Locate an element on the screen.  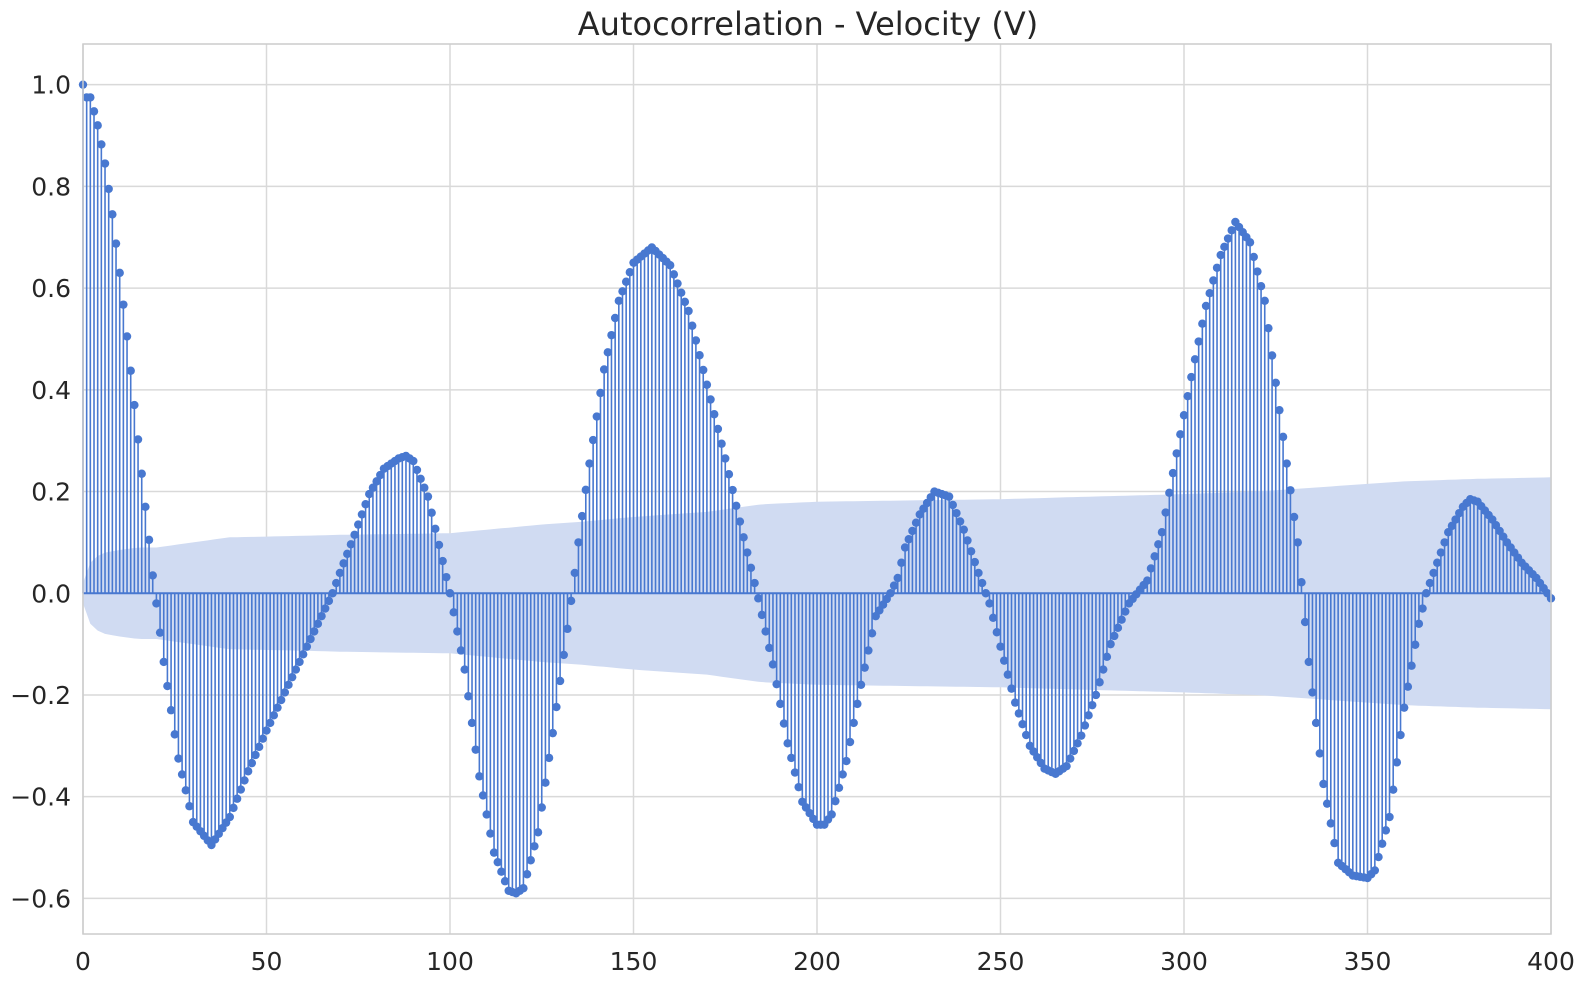
x-tick-label: 350 is located at coordinates (1368, 961).